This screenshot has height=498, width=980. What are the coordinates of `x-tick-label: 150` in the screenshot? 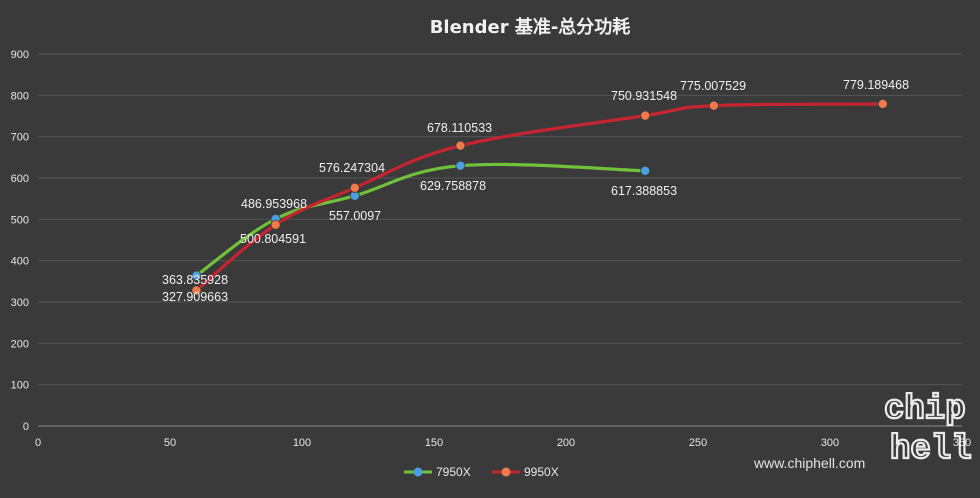 It's located at (434, 443).